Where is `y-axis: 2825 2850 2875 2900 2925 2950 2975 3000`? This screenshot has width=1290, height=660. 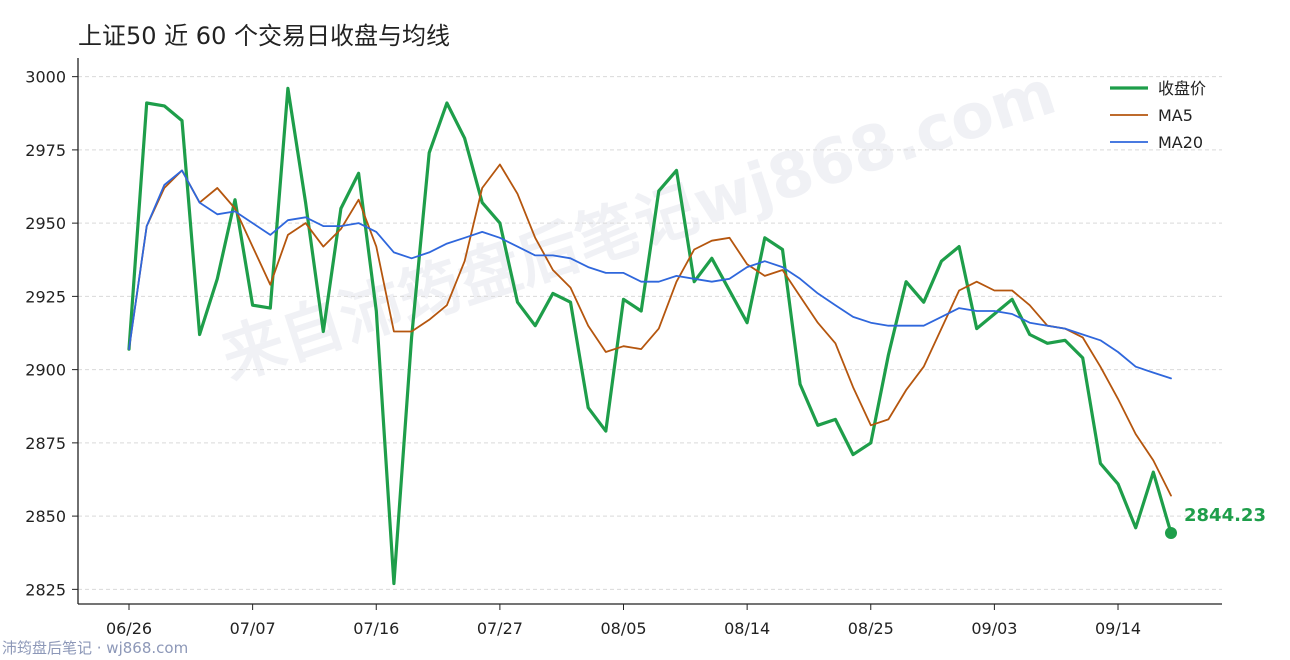
y-axis: 2825 2850 2875 2900 2925 2950 2975 3000 is located at coordinates (52, 331).